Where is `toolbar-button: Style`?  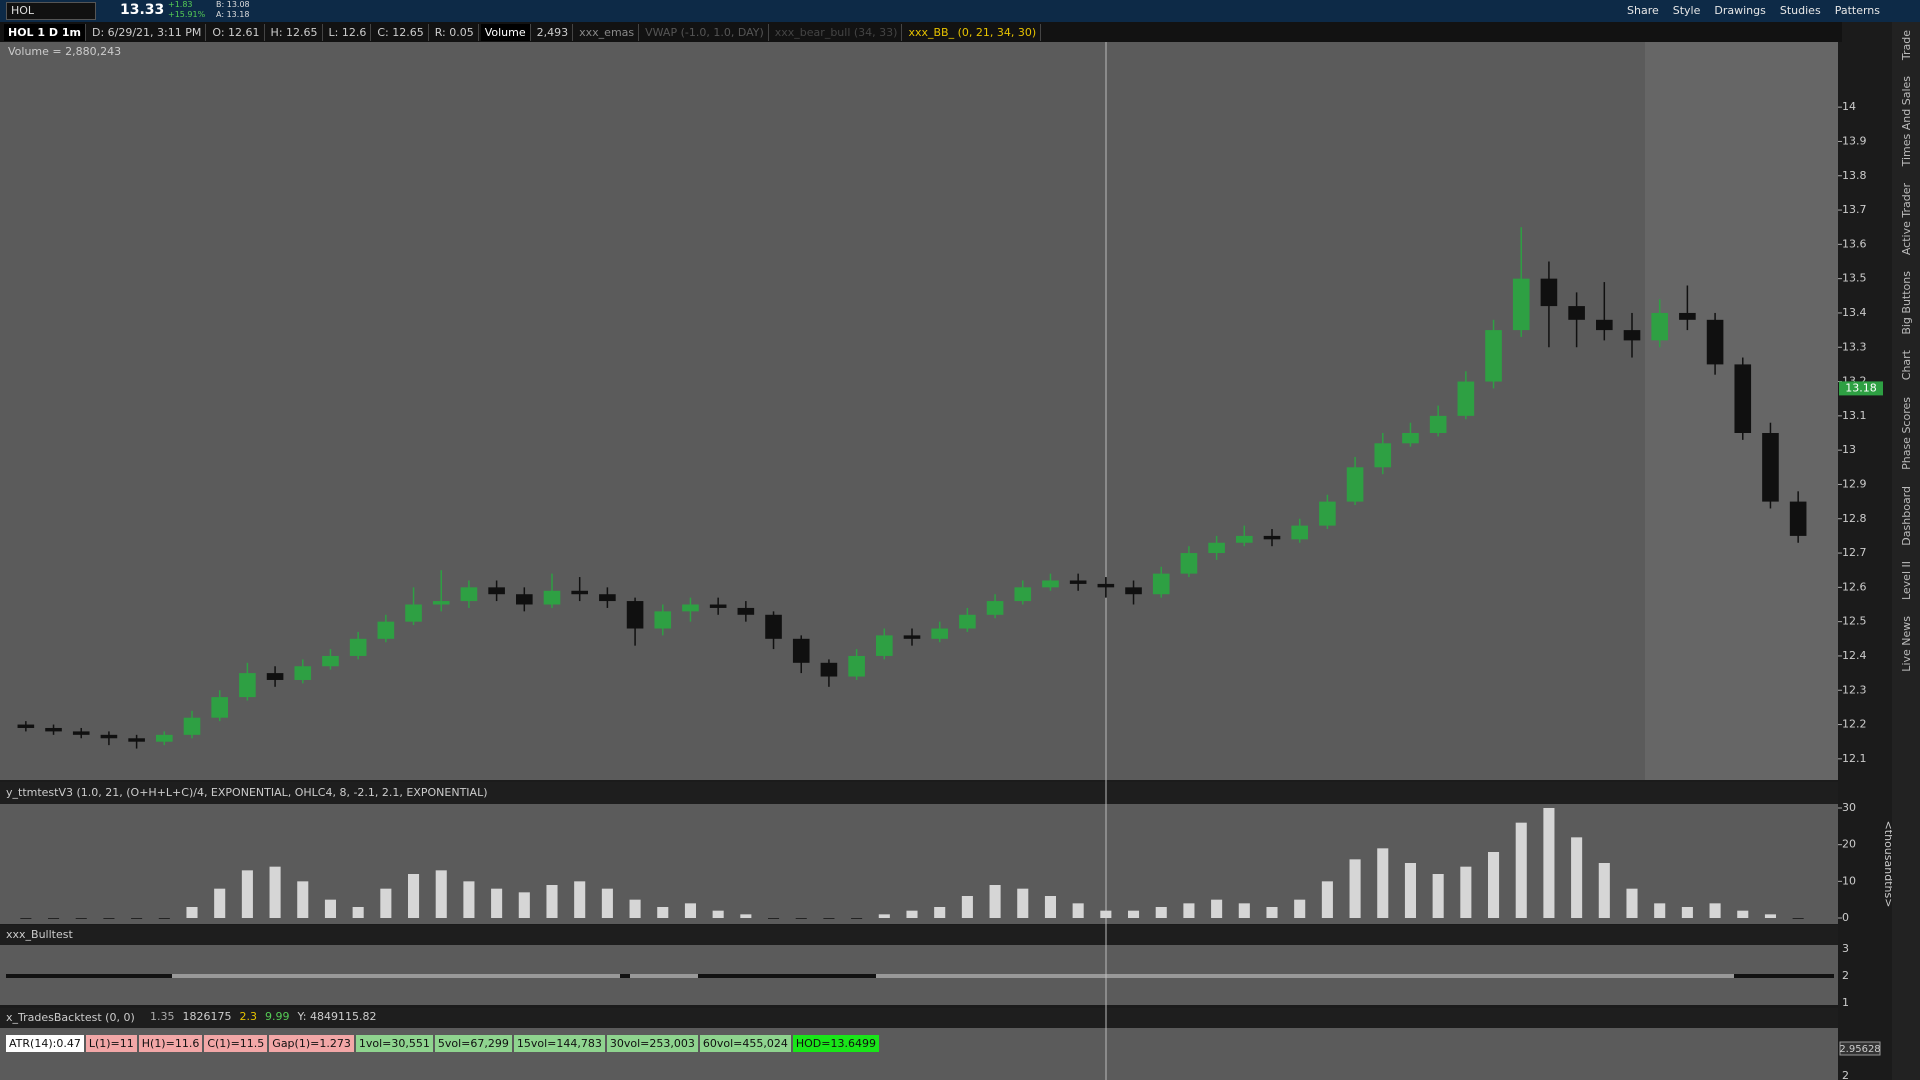
toolbar-button: Style is located at coordinates (1686, 10).